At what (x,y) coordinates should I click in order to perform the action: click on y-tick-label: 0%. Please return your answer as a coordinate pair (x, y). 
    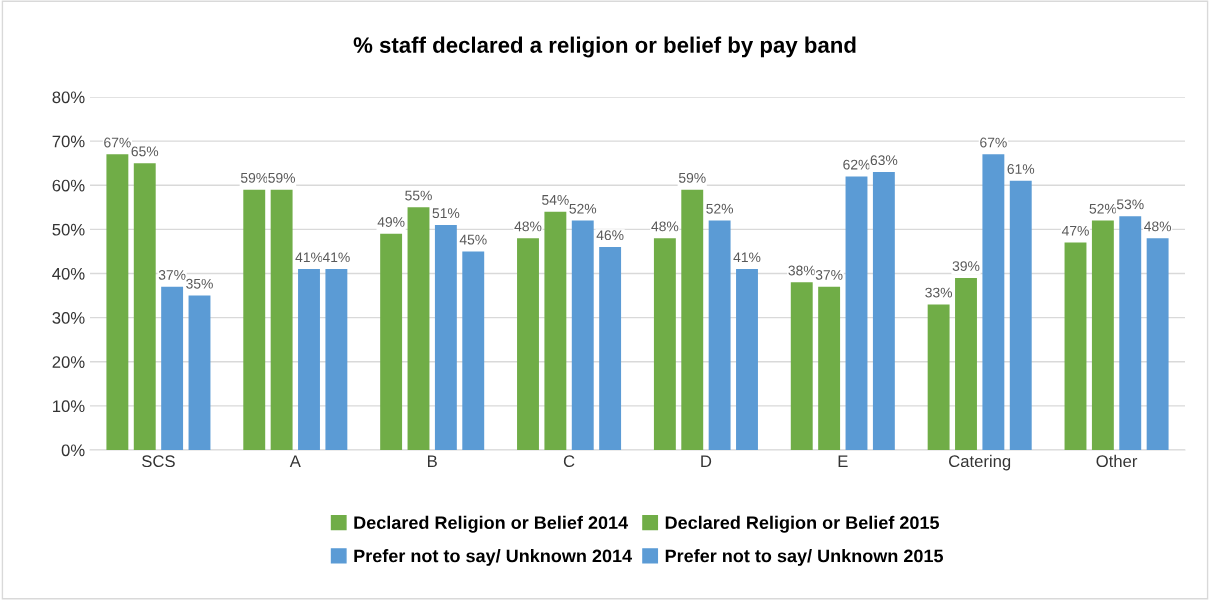
    Looking at the image, I should click on (73, 450).